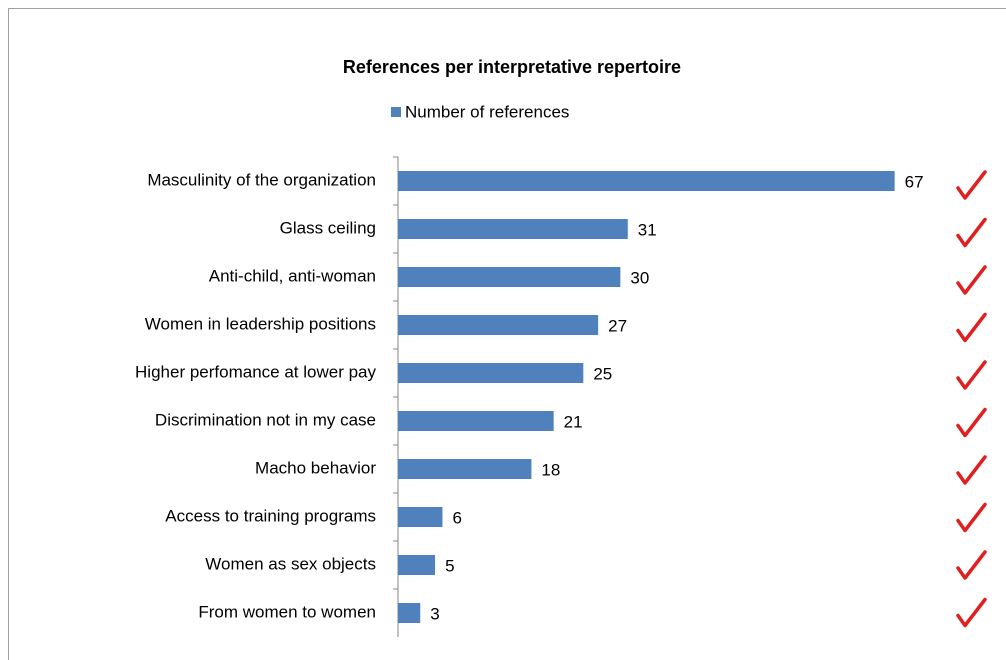 This screenshot has height=660, width=1006. I want to click on value-label: 3, so click(434, 613).